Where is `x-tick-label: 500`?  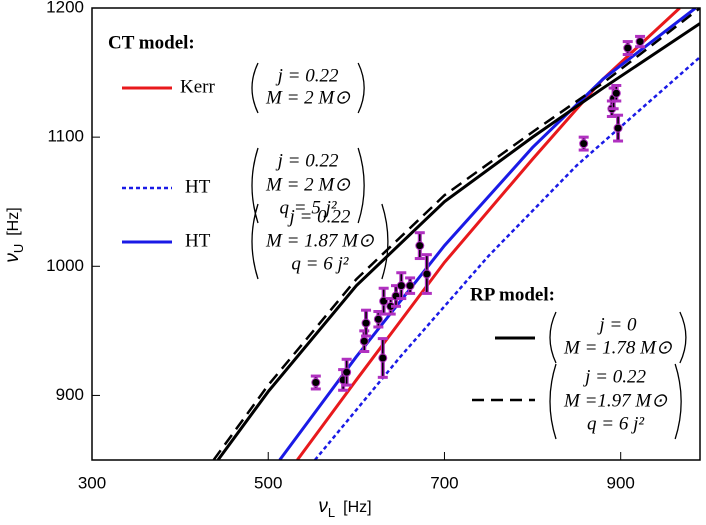
x-tick-label: 500 is located at coordinates (268, 482).